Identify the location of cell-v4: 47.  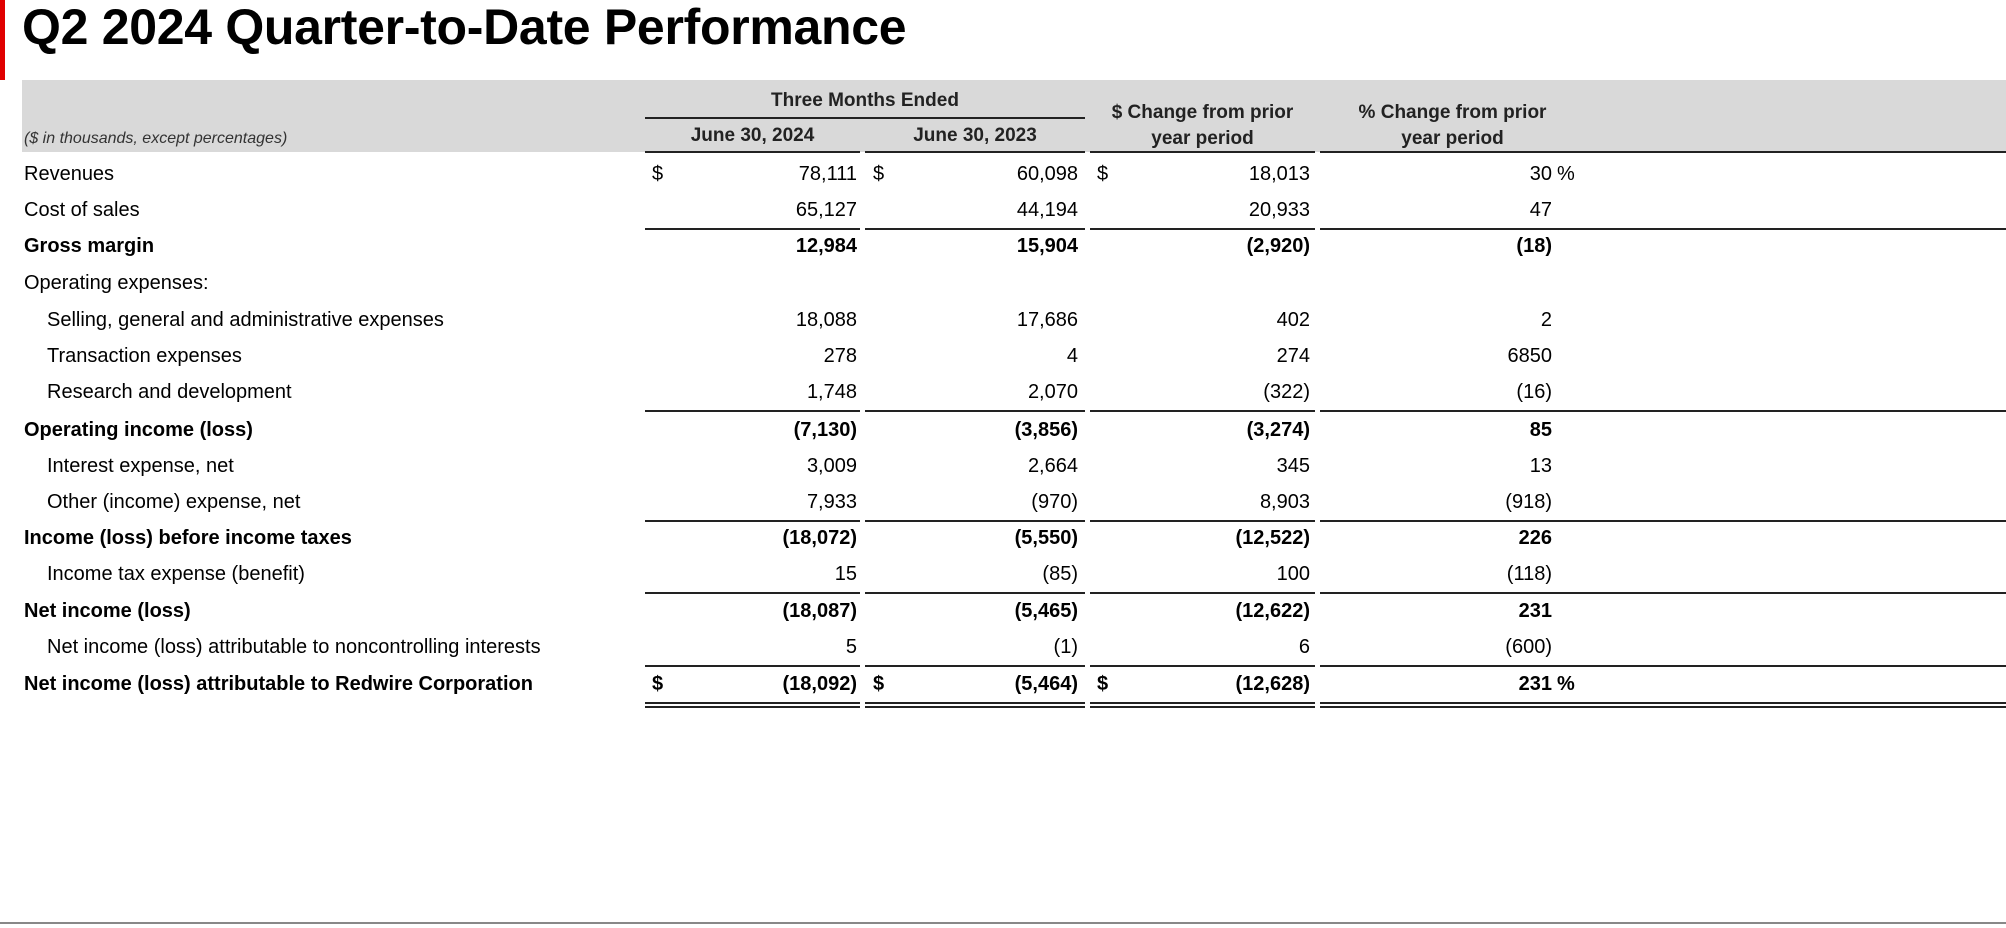
(1540, 210).